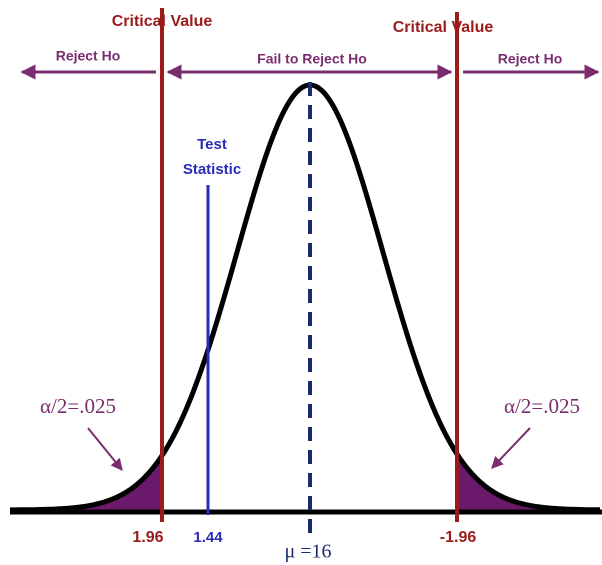  Describe the element at coordinates (212, 144) in the screenshot. I see `test-label: Test` at that location.